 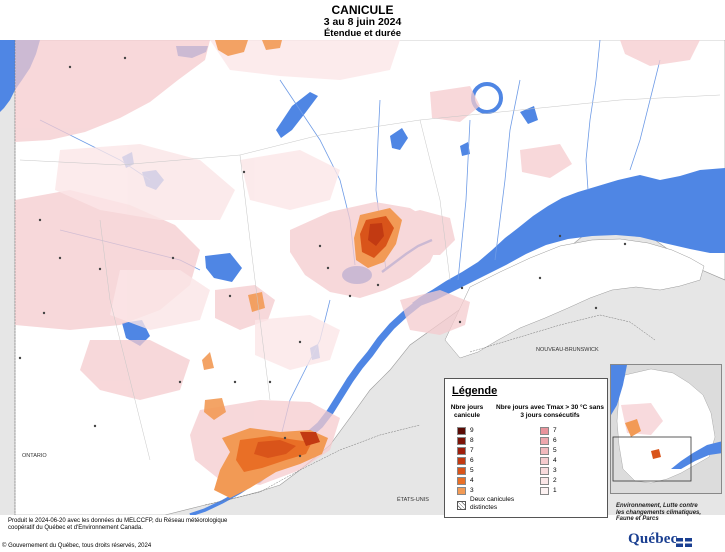 What do you see at coordinates (555, 480) in the screenshot?
I see `legend-label-tmax-2: 2` at bounding box center [555, 480].